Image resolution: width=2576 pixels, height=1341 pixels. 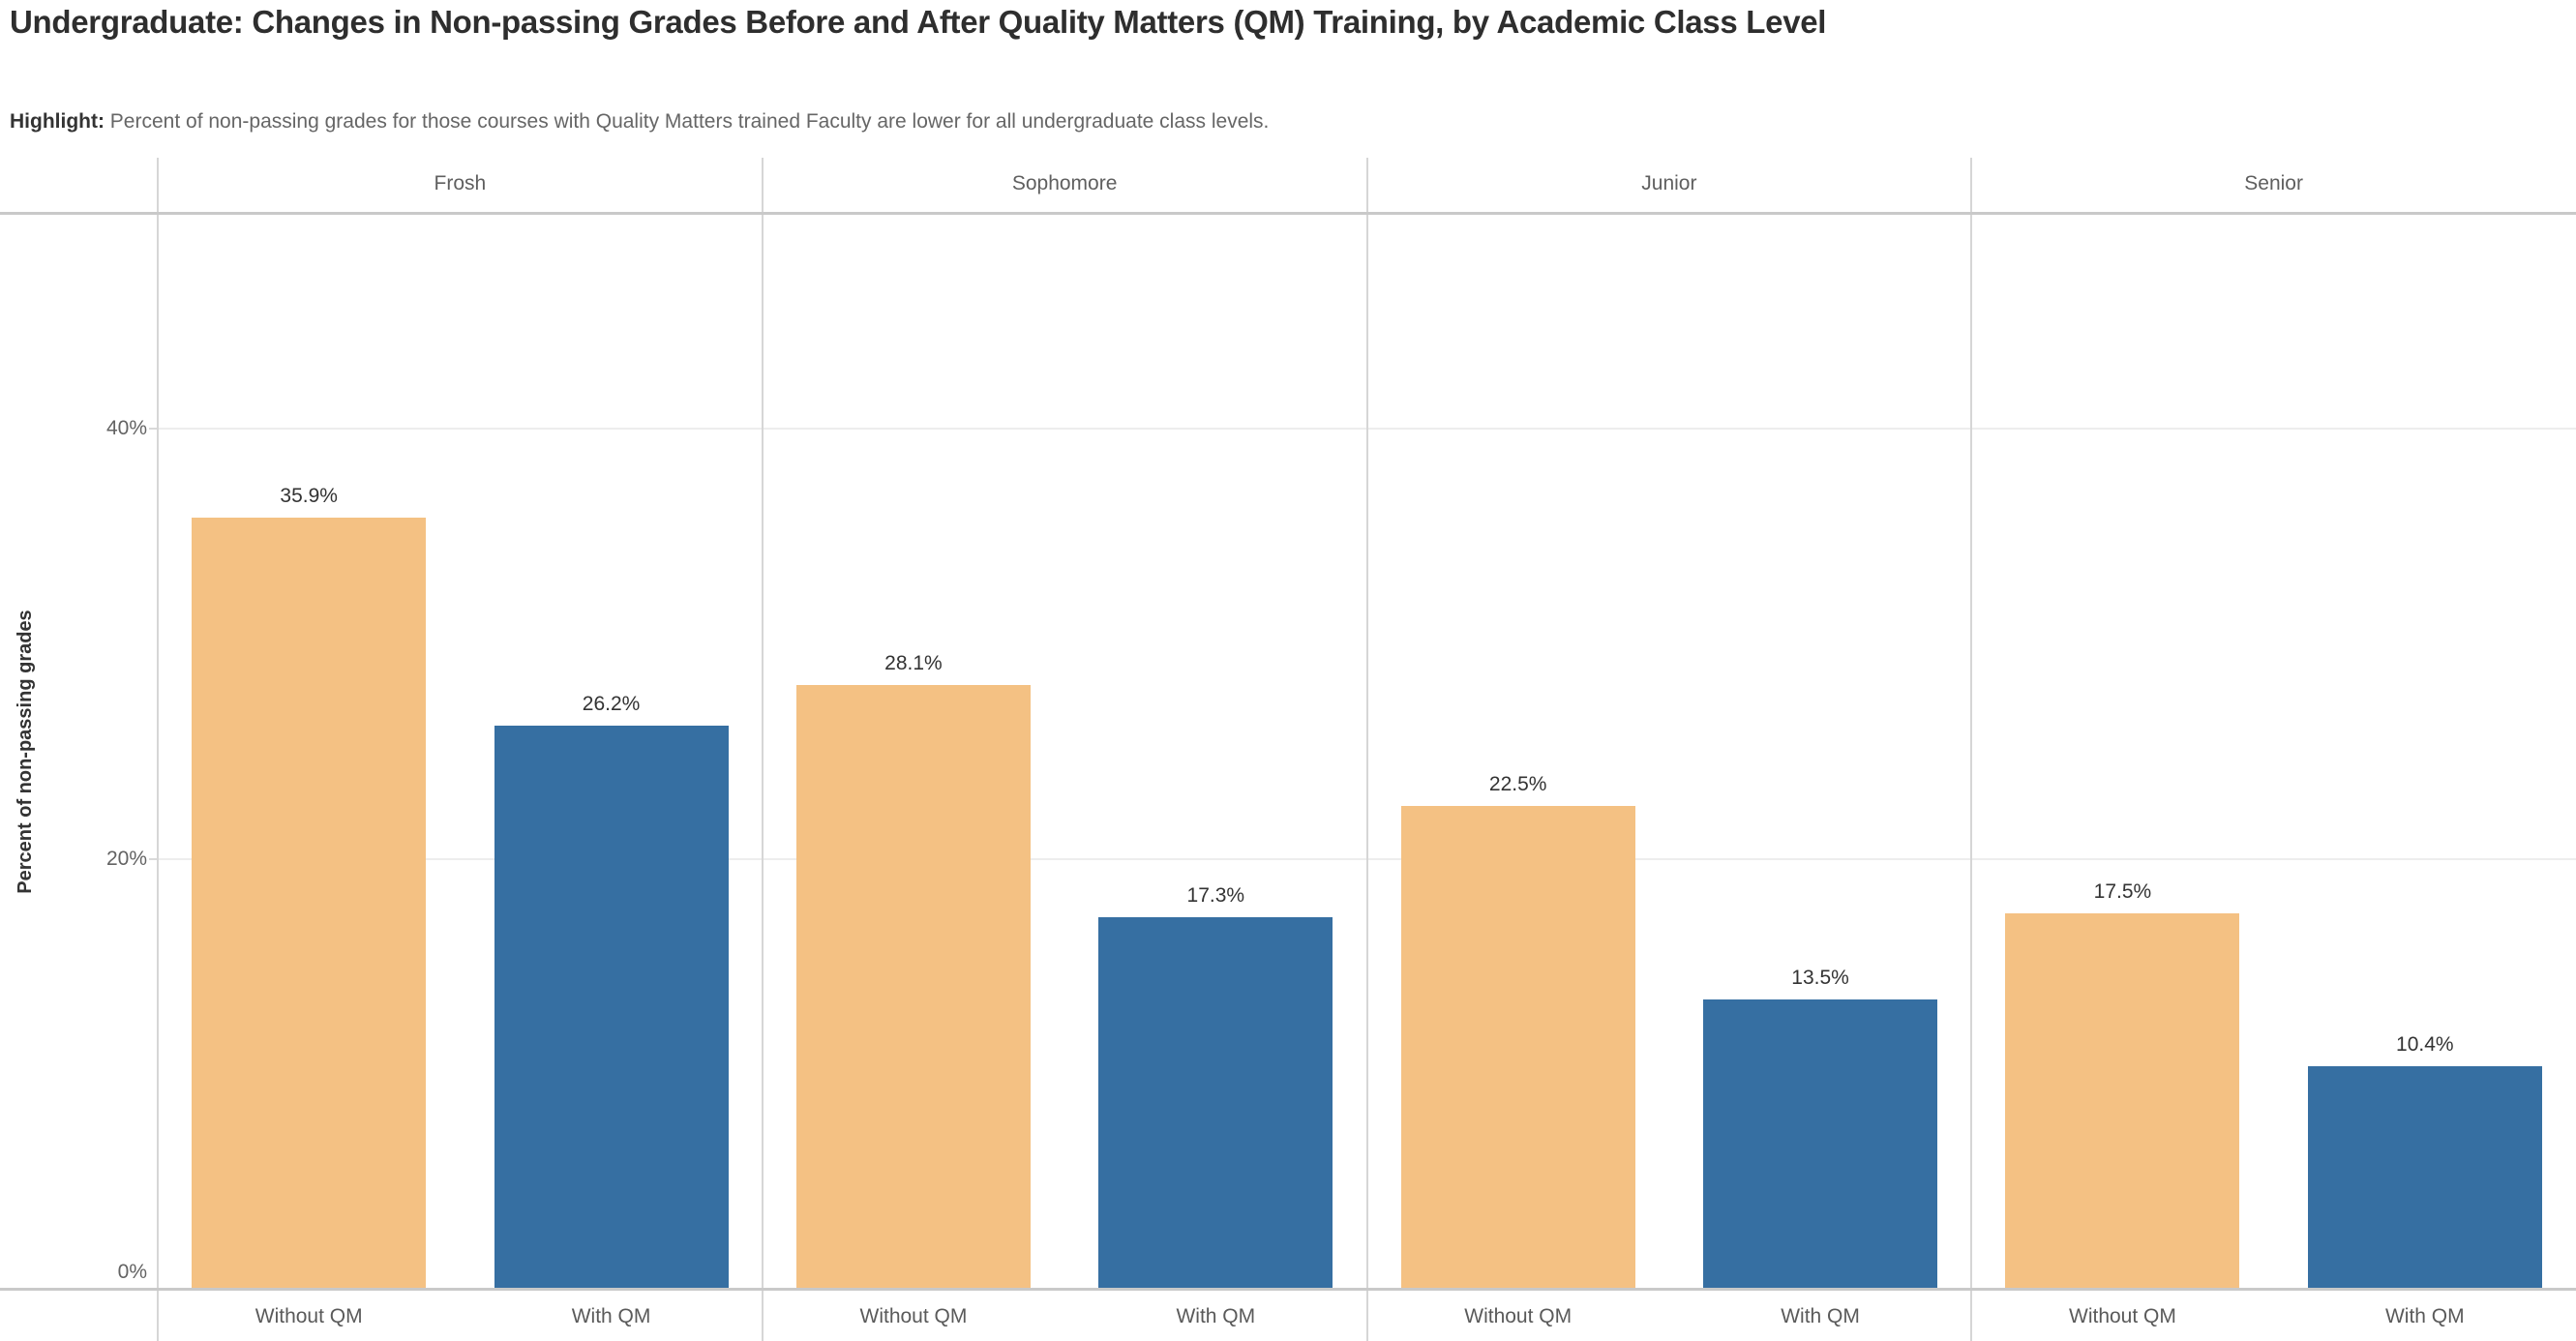 What do you see at coordinates (309, 496) in the screenshot?
I see `bar-value-label: 35.9%` at bounding box center [309, 496].